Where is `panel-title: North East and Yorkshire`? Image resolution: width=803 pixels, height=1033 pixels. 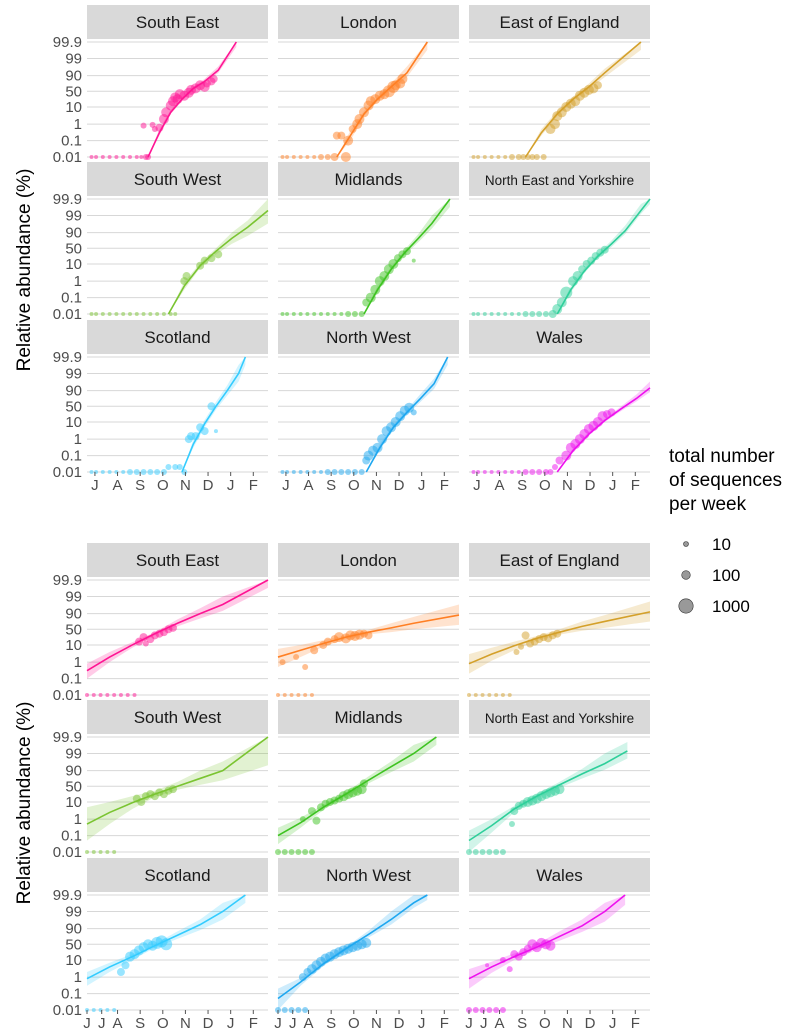
panel-title: North East and Yorkshire is located at coordinates (559, 718).